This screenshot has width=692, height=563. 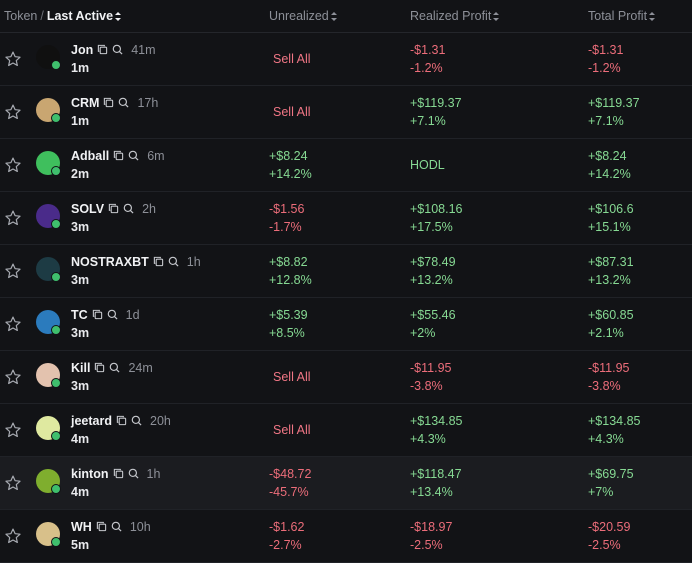 I want to click on header-last-active: Last Active, so click(x=80, y=16).